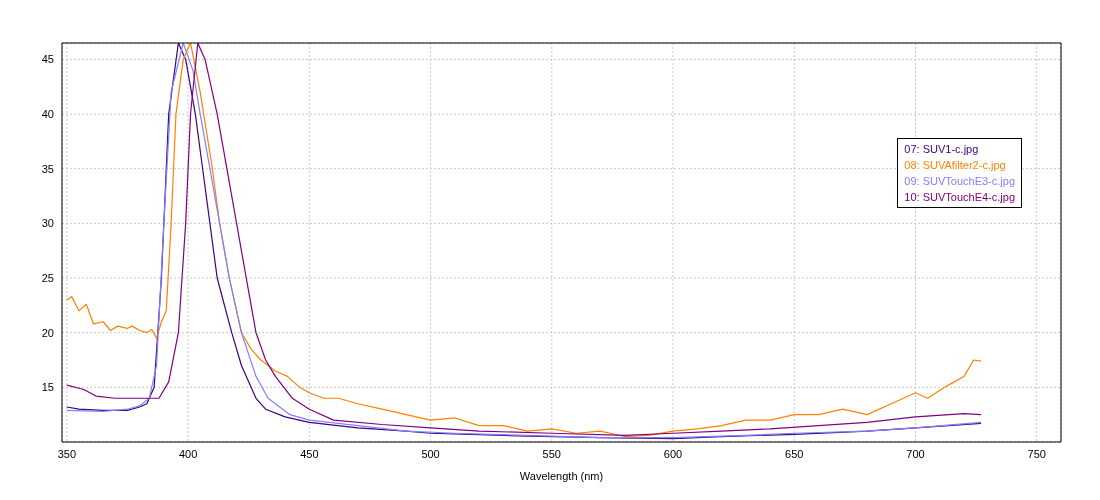  Describe the element at coordinates (67, 453) in the screenshot. I see `x-tick-label: 350` at that location.